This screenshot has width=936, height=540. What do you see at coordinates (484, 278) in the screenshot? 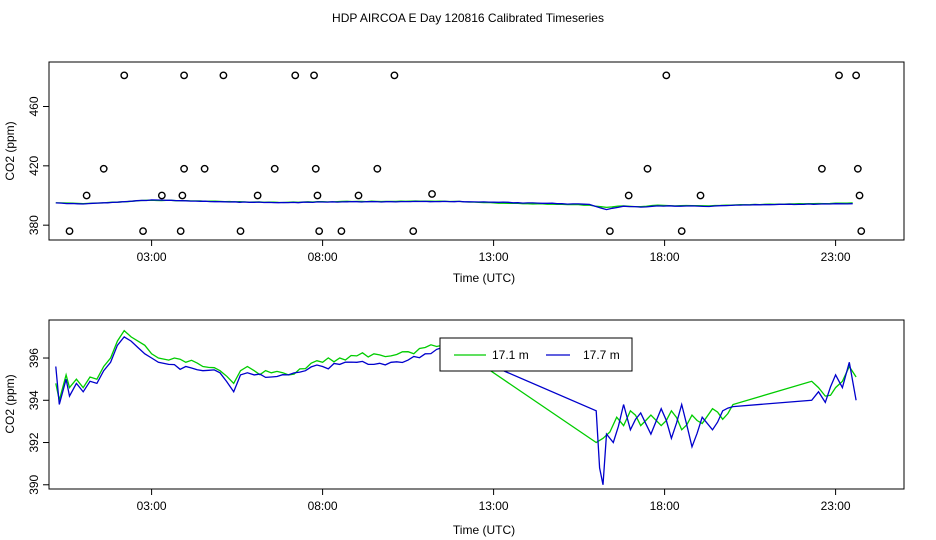
I see `x-axis-label-top: Time (UTC)` at bounding box center [484, 278].